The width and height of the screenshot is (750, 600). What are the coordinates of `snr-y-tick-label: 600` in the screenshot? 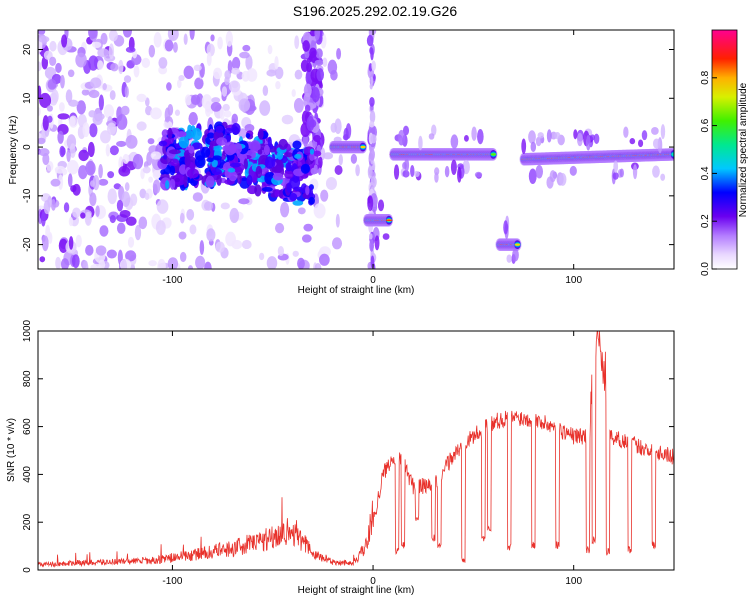 It's located at (27, 426).